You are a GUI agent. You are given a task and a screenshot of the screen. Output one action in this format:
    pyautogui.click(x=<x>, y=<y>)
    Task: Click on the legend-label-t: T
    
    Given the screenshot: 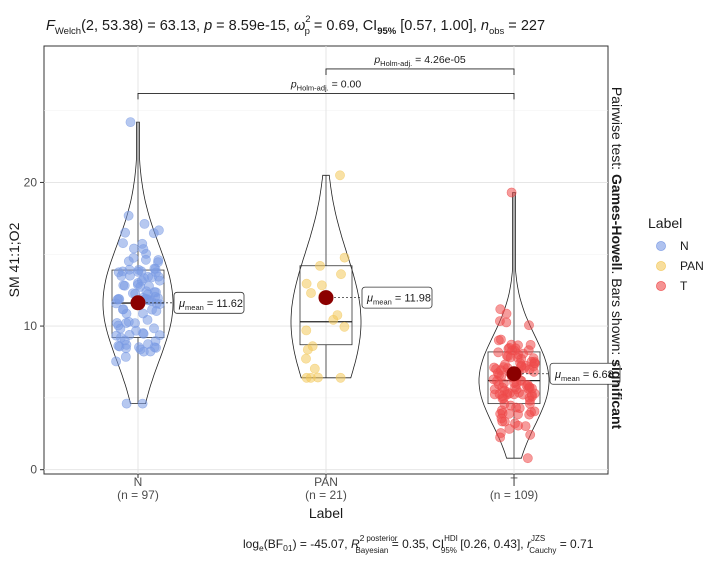 What is the action you would take?
    pyautogui.click(x=684, y=286)
    